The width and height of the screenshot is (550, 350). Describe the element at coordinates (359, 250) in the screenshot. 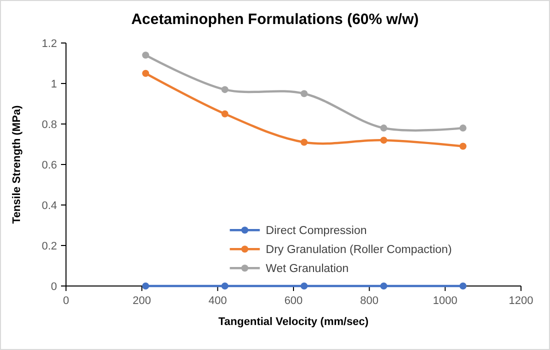

I see `legend-label: Dry Granulation (Roller Compaction)` at that location.